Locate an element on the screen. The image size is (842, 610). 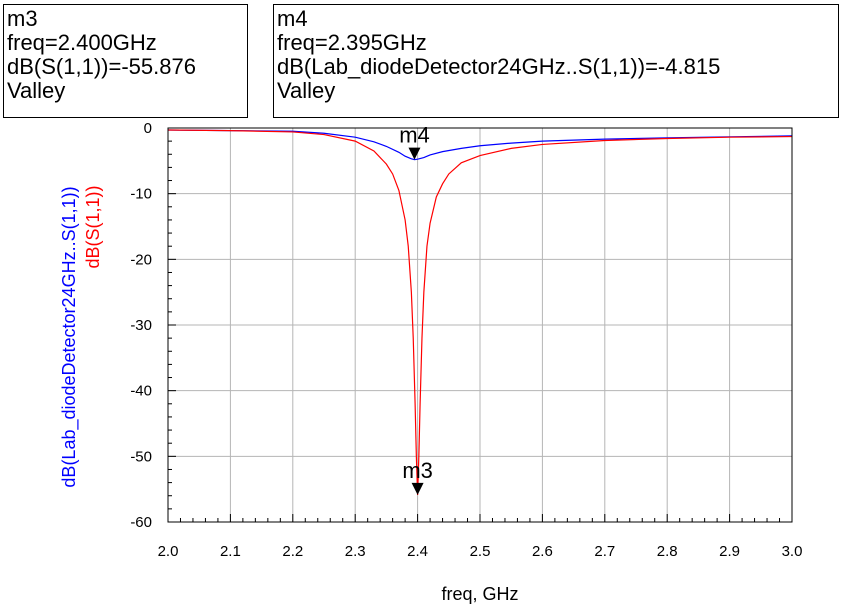
marker-value: dB(S(1,1))=-55.876 is located at coordinates (101, 66).